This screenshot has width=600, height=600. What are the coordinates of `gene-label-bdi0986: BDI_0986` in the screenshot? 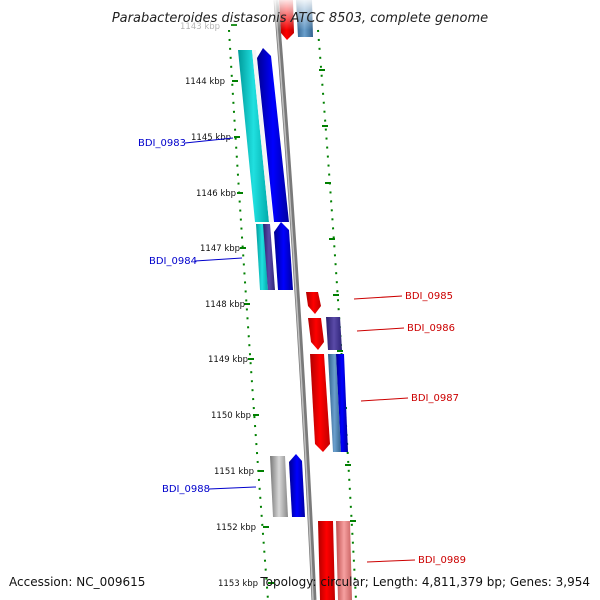 It's located at (431, 328).